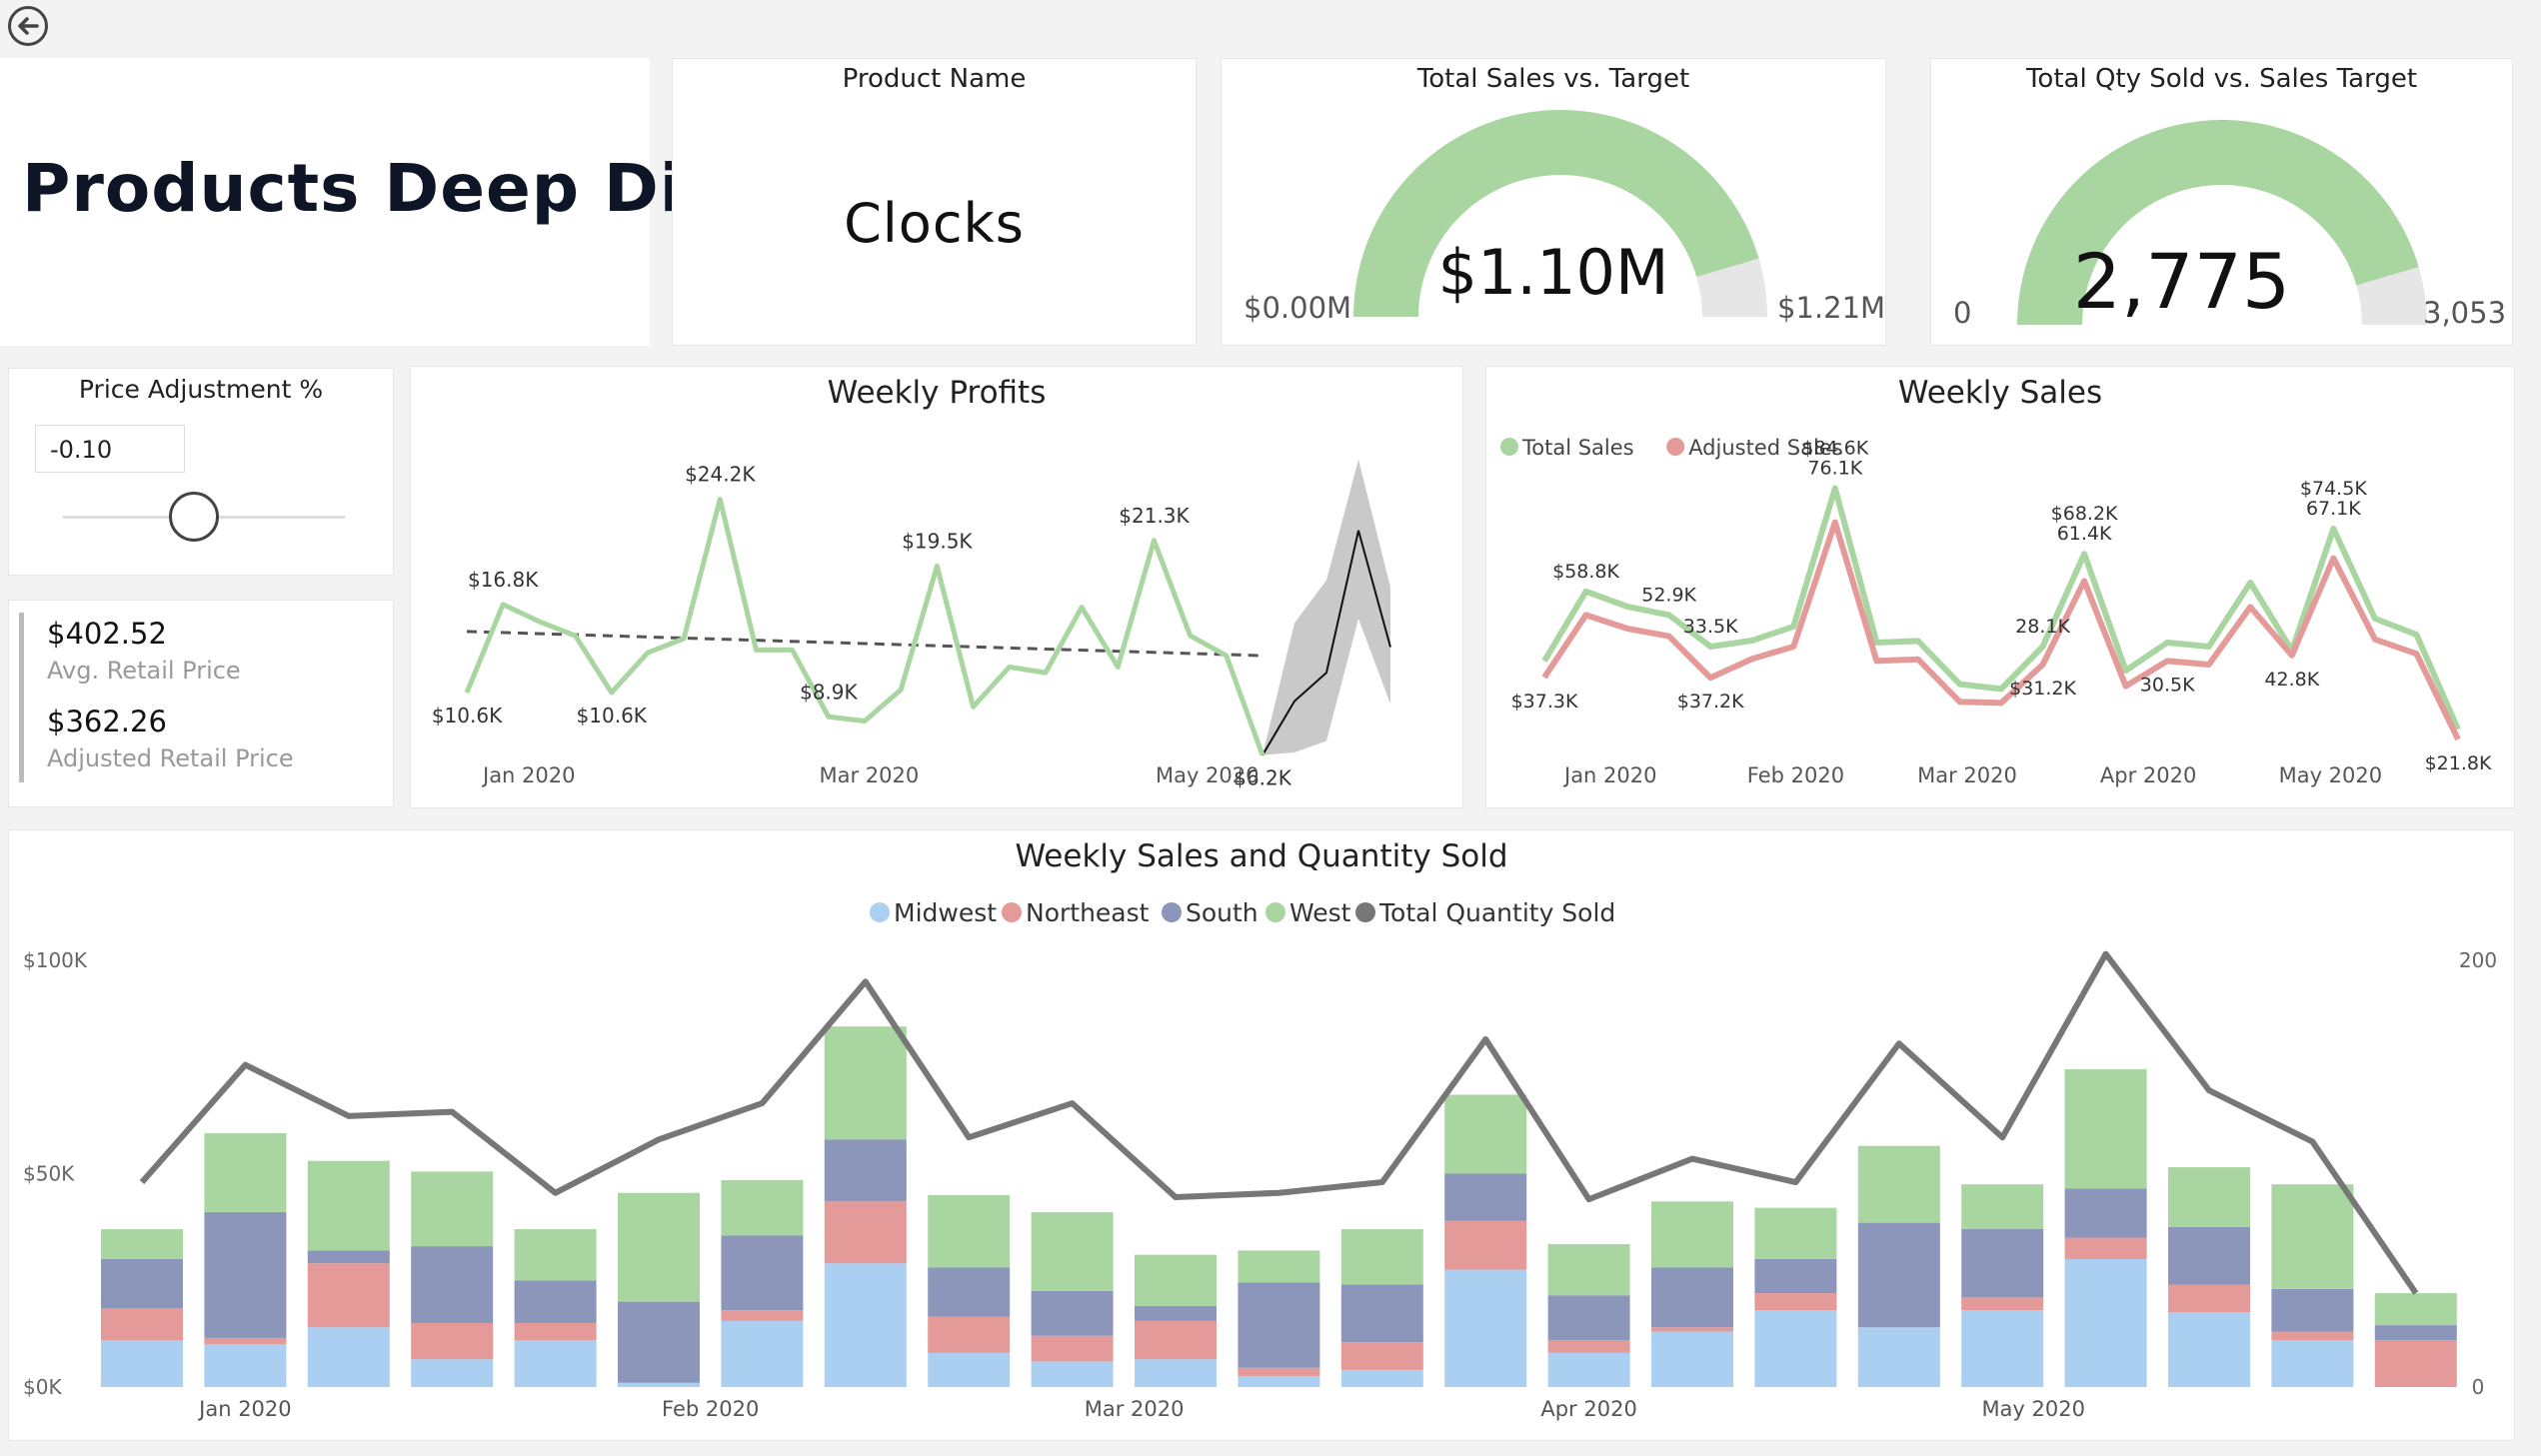 Image resolution: width=2541 pixels, height=1456 pixels. Describe the element at coordinates (170, 758) in the screenshot. I see `adjusted-retail-price-label: Adjusted Retail Price` at that location.